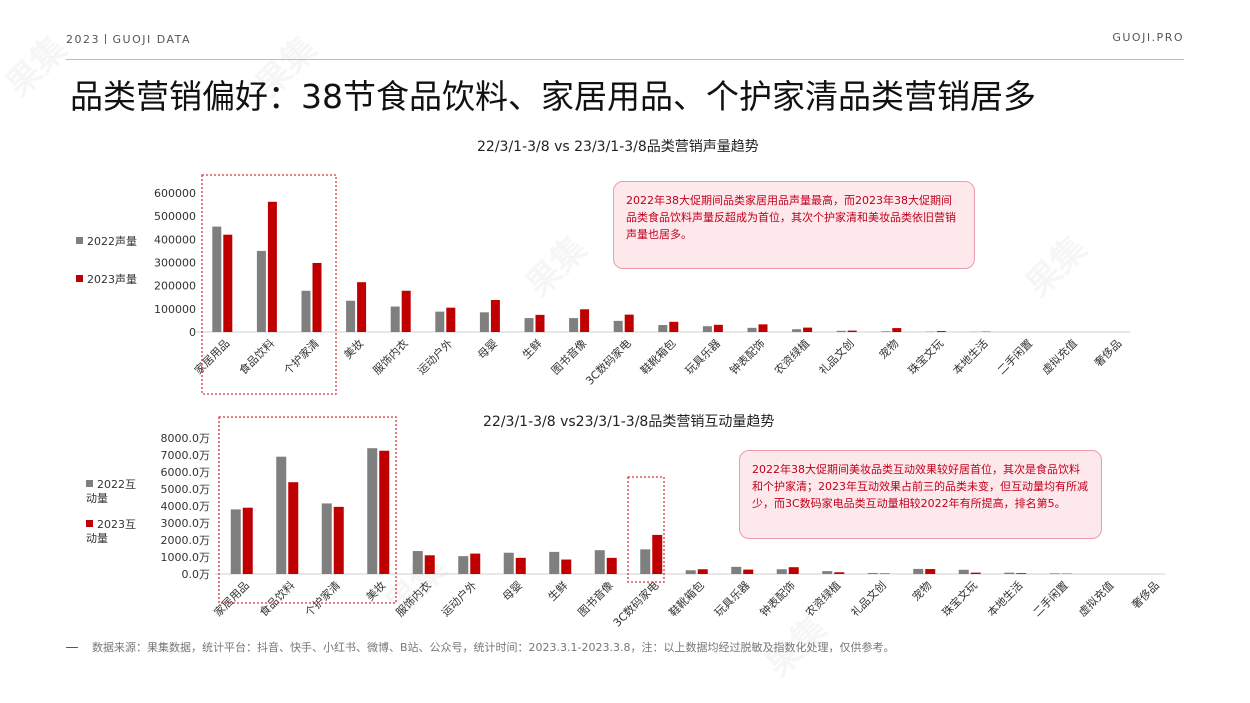  What do you see at coordinates (921, 590) in the screenshot?
I see `x-category-label: 宠物` at bounding box center [921, 590].